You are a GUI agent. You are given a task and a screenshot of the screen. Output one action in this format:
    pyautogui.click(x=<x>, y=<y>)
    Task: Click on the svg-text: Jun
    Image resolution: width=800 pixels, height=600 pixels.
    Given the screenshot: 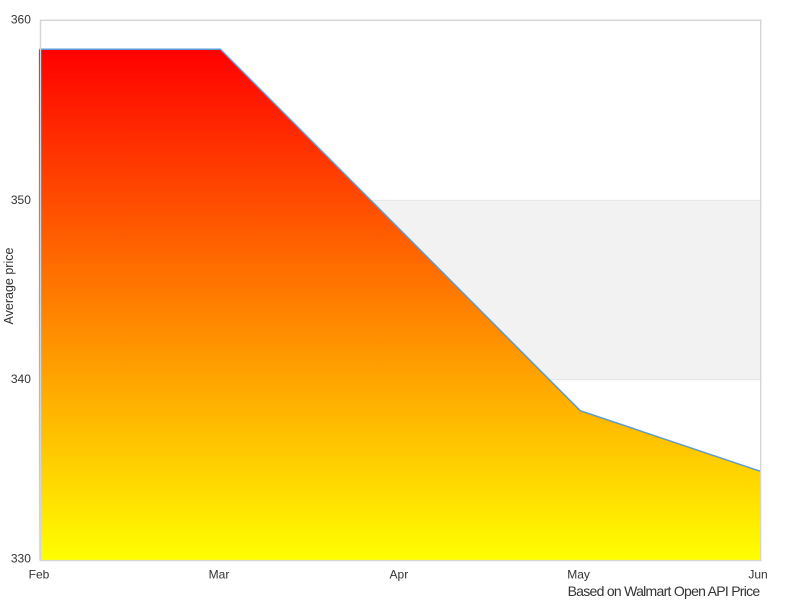 What is the action you would take?
    pyautogui.click(x=757, y=575)
    